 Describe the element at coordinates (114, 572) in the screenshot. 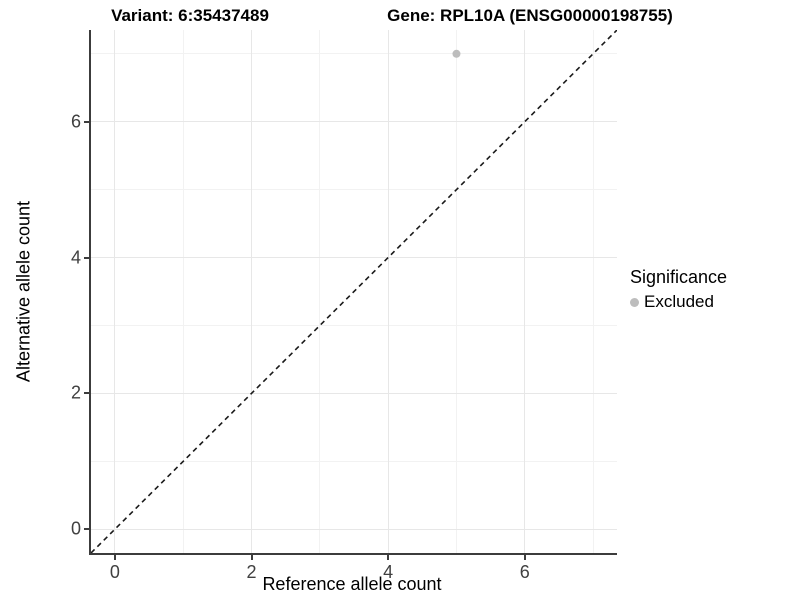

I see `x-axis-tick-label: 0` at that location.